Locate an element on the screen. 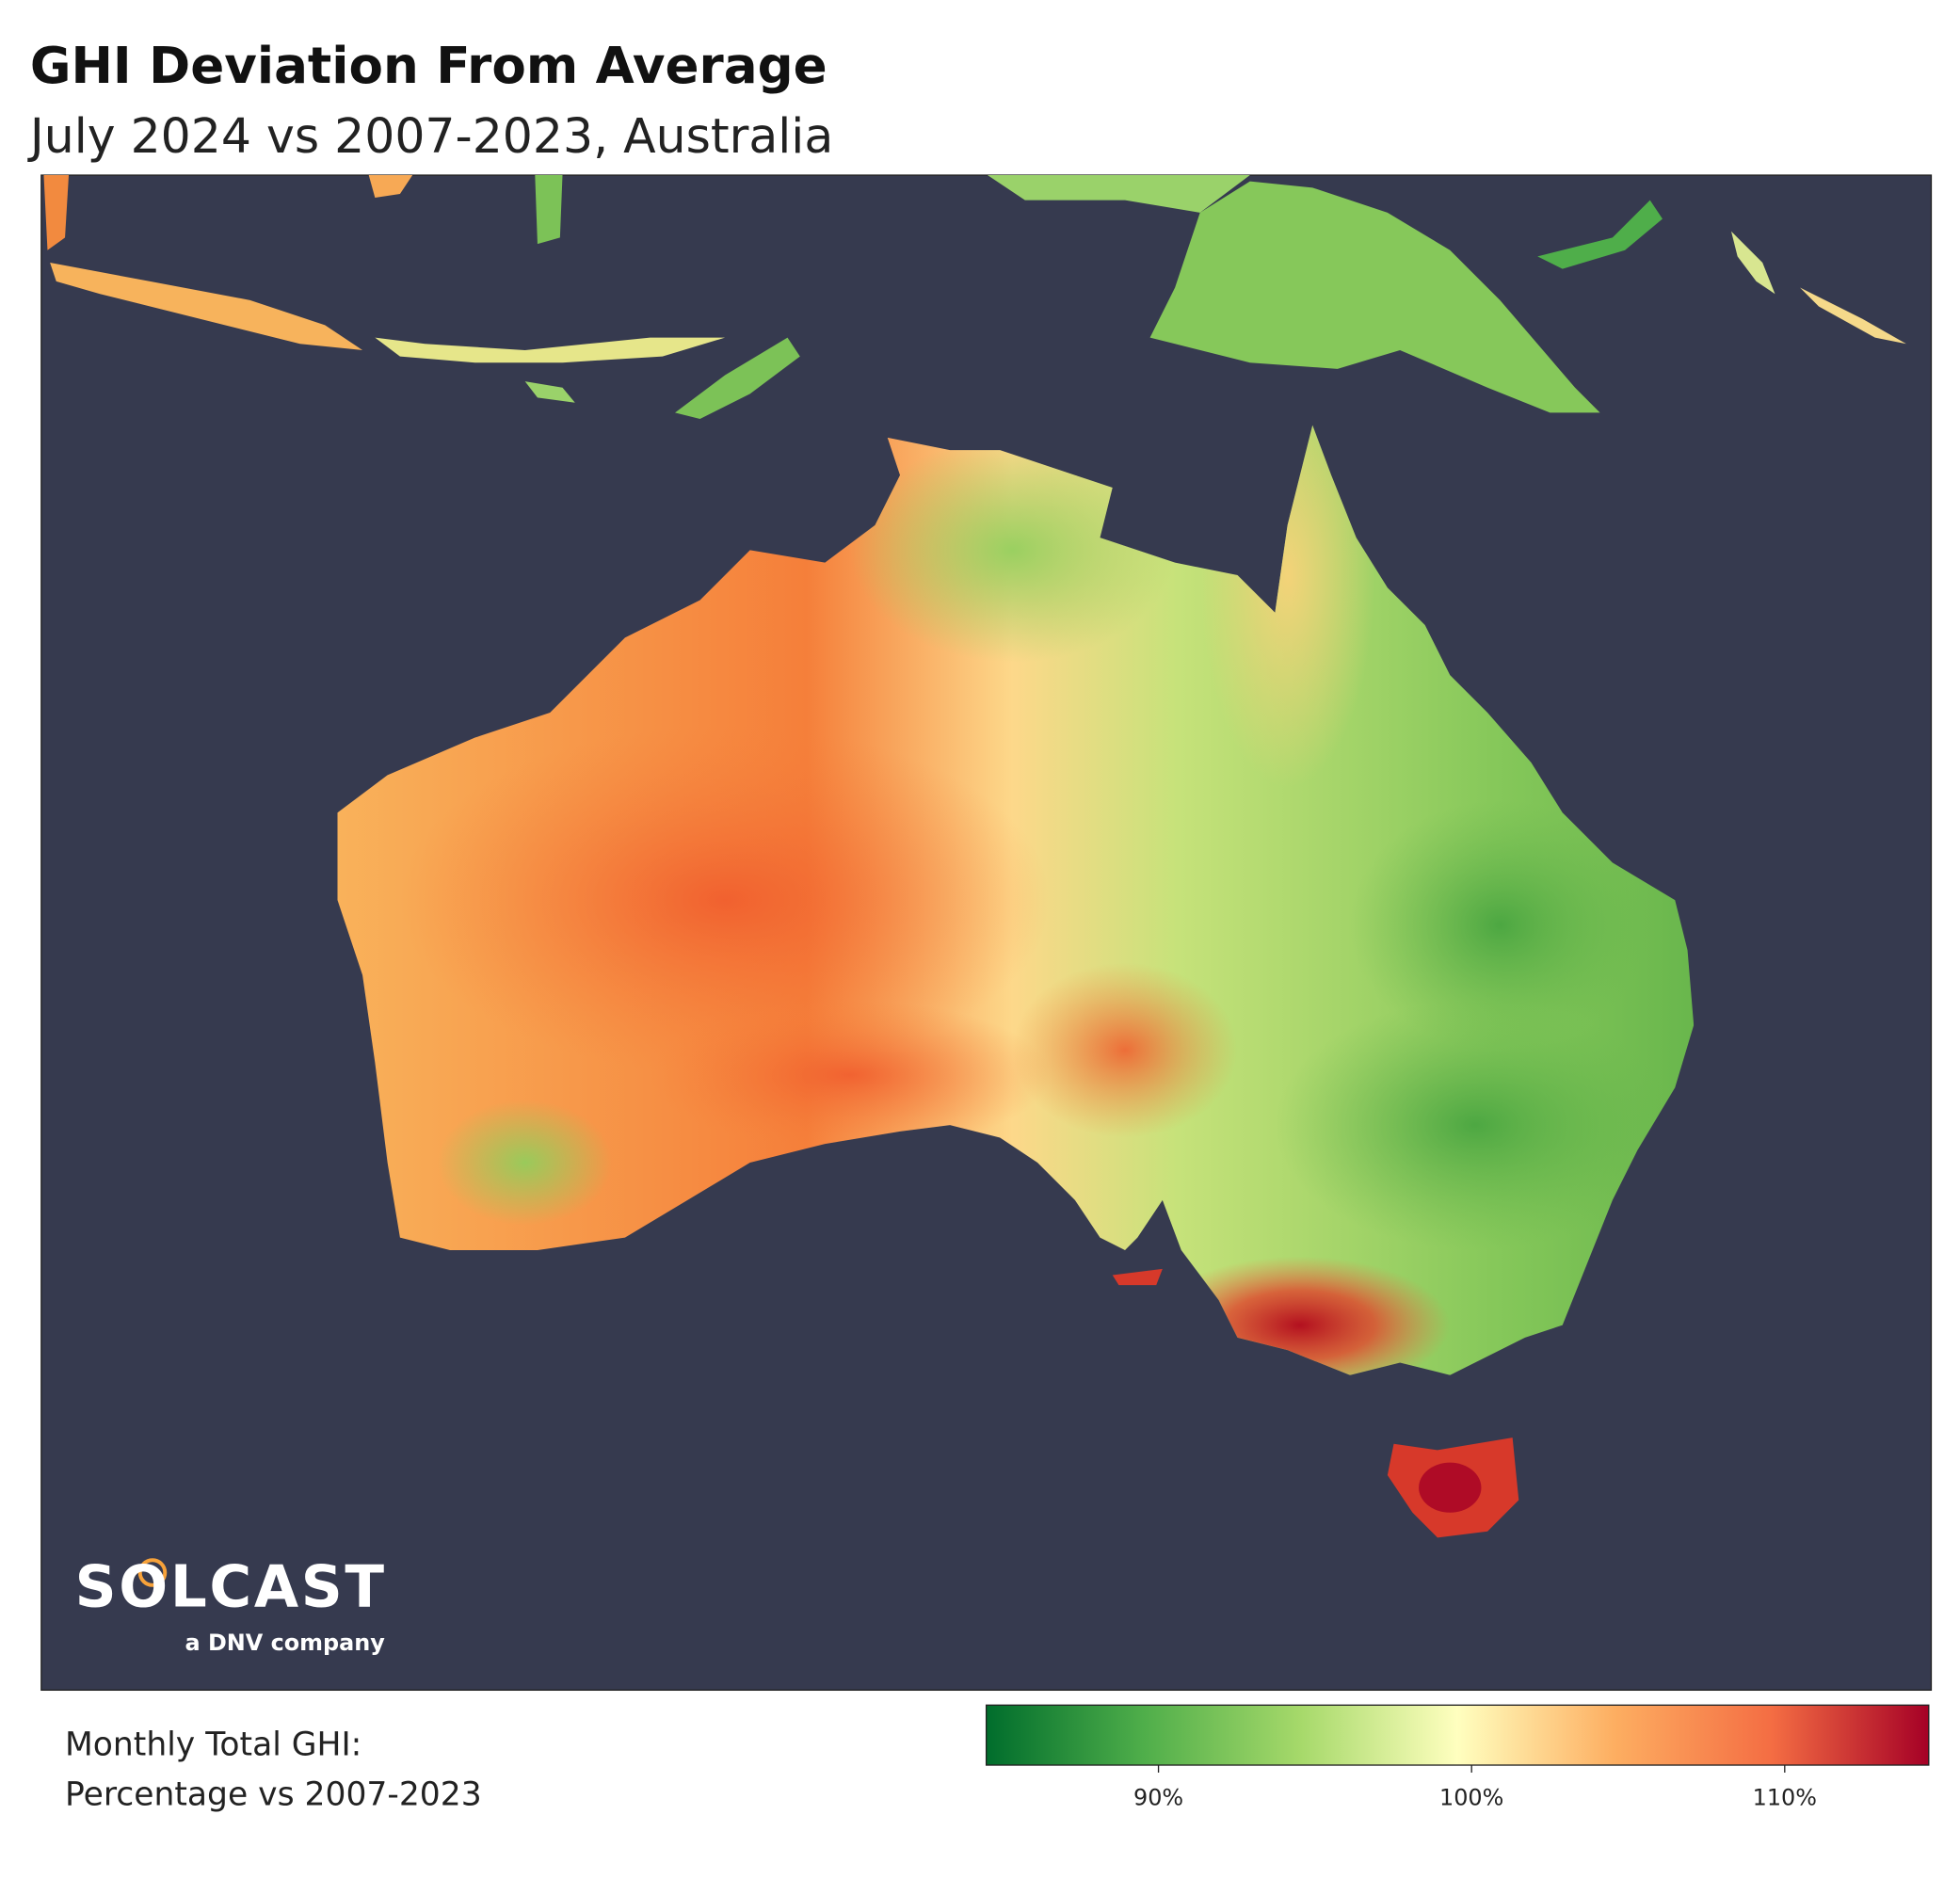 The height and width of the screenshot is (1879, 1960). logo-tagline: a DNV company is located at coordinates (285, 1643).